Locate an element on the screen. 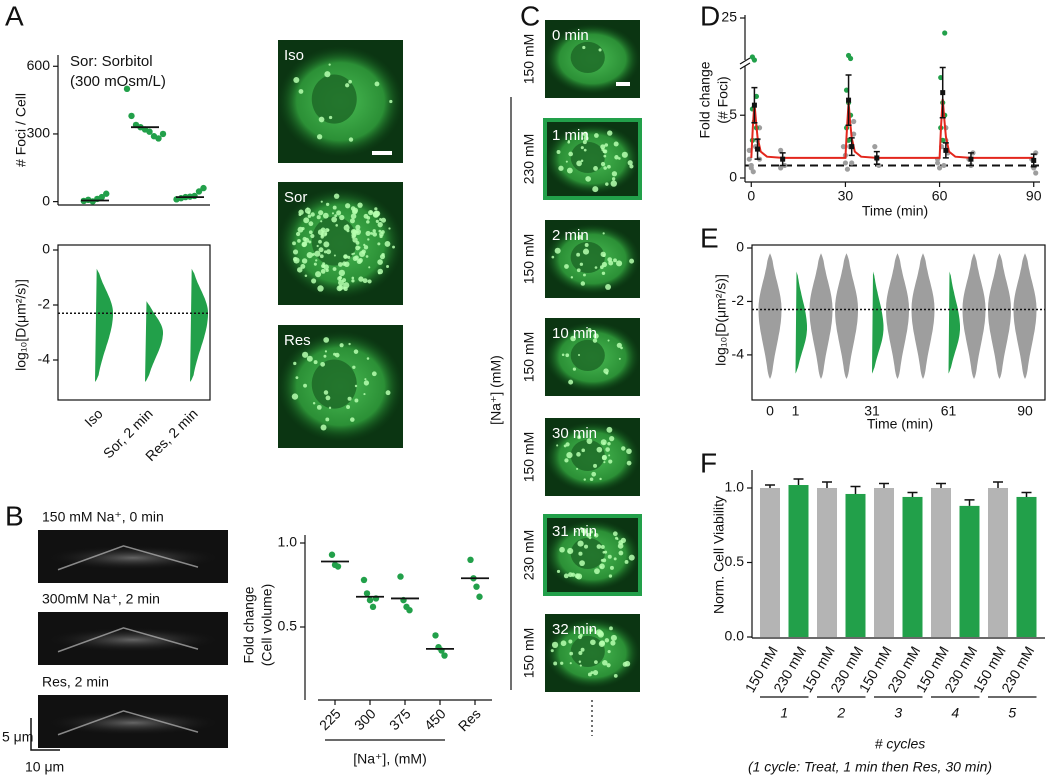  x-tick-label: 450 is located at coordinates (435, 719).